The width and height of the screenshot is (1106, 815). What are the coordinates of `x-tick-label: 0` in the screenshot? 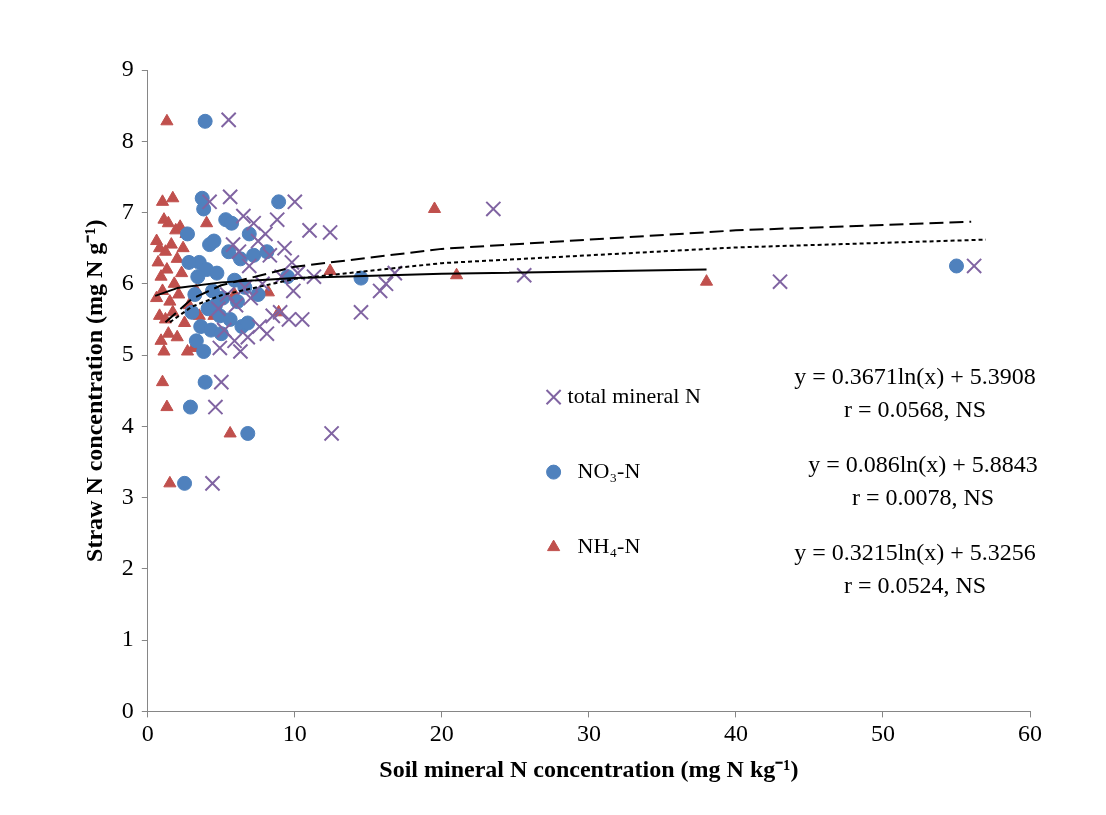 It's located at (147, 733).